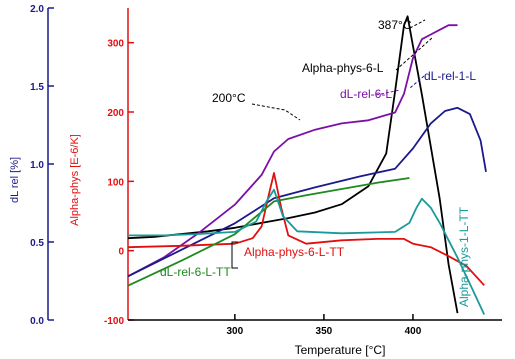 This screenshot has width=515, height=359. I want to click on alpha-axis-title: Alpha-phys [E-6/K], so click(75, 180).